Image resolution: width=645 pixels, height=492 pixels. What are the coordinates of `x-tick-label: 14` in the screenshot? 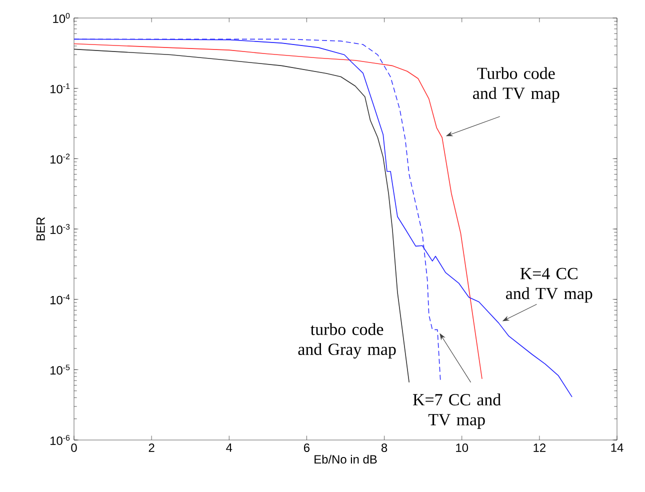 It's located at (617, 448).